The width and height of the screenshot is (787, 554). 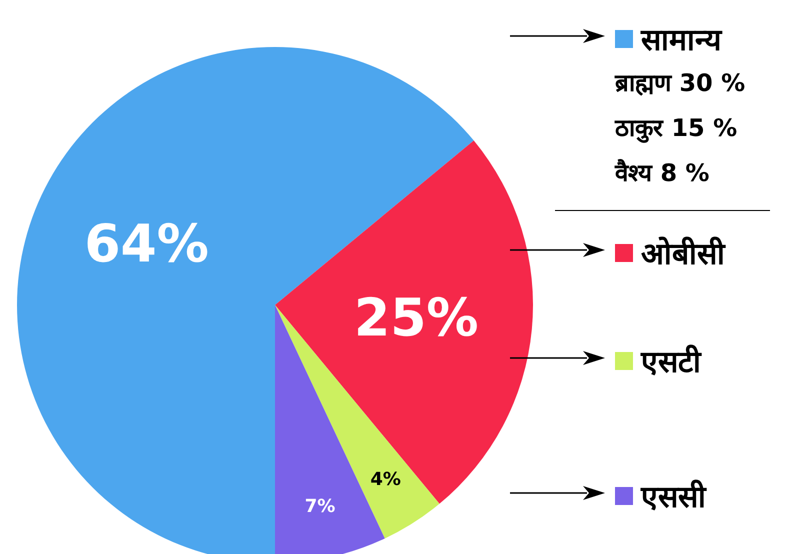 I want to click on legend-label: एससी, so click(x=673, y=497).